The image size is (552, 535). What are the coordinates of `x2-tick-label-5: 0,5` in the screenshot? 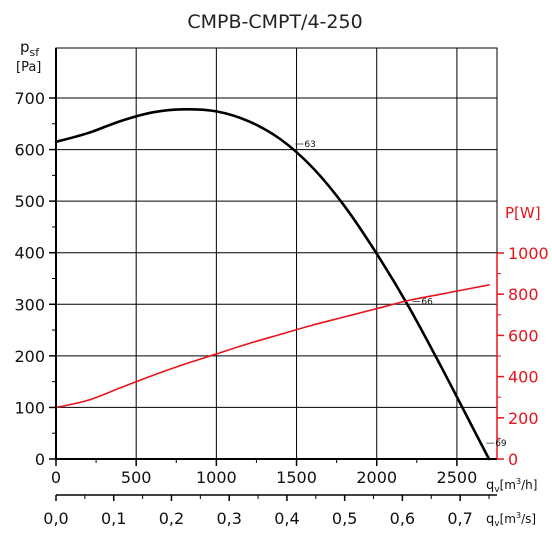 It's located at (344, 518).